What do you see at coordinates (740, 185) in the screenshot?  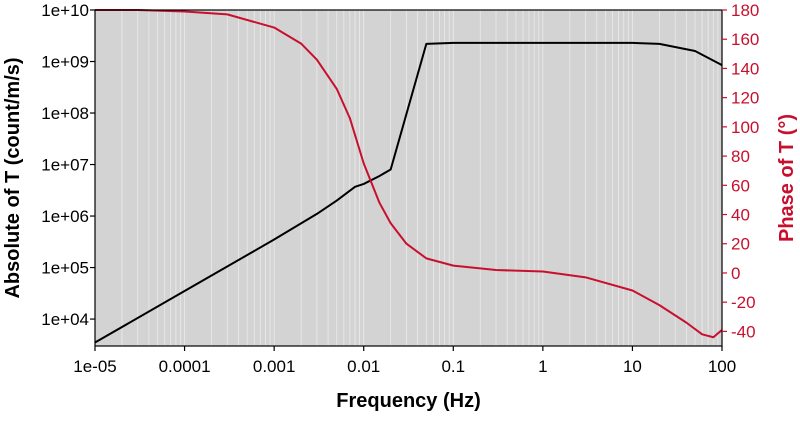 I see `right-y-tick-label: 60` at bounding box center [740, 185].